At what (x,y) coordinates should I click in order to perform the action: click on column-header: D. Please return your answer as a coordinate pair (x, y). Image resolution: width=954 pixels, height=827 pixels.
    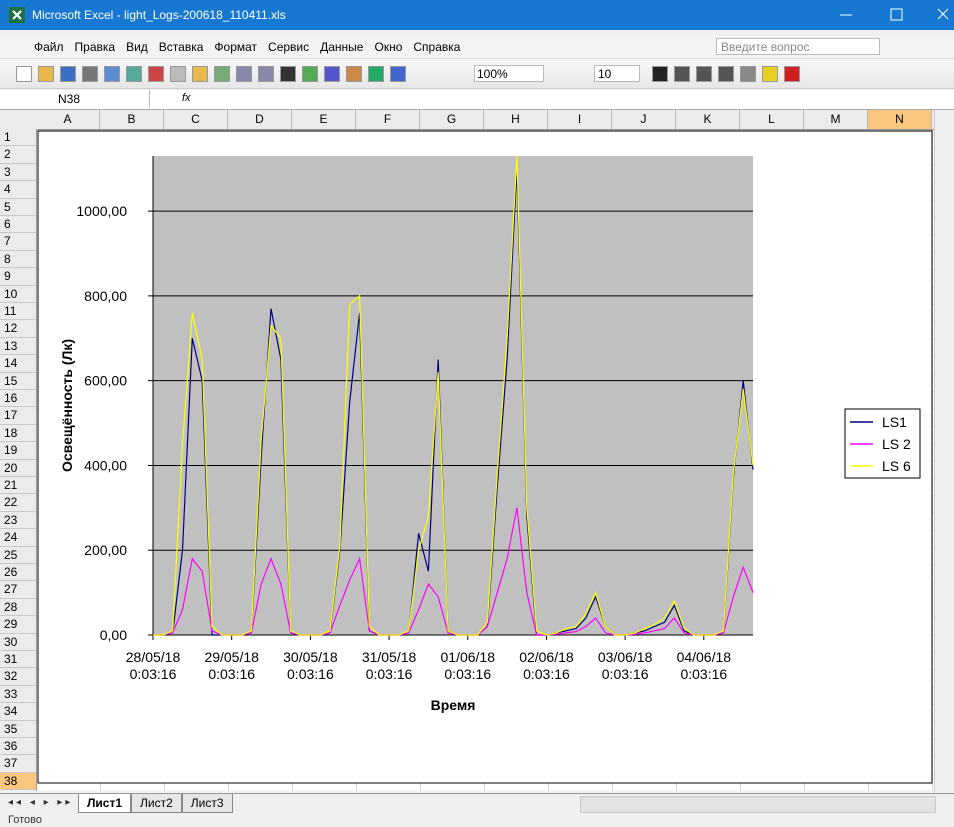
    Looking at the image, I should click on (260, 119).